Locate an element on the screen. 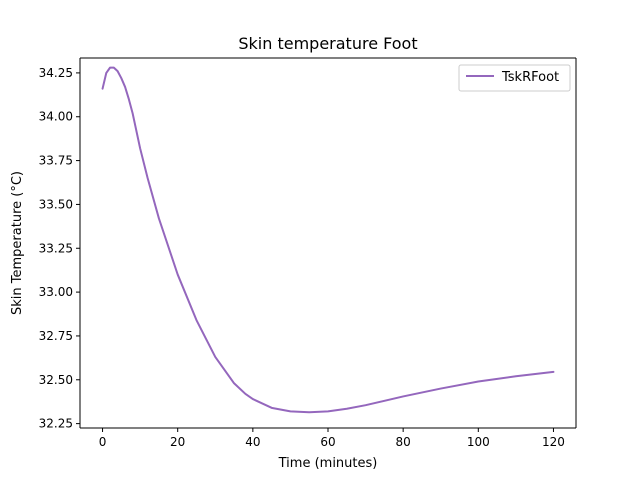 The height and width of the screenshot is (480, 640). y-tick-label: 32.50 is located at coordinates (56, 380).